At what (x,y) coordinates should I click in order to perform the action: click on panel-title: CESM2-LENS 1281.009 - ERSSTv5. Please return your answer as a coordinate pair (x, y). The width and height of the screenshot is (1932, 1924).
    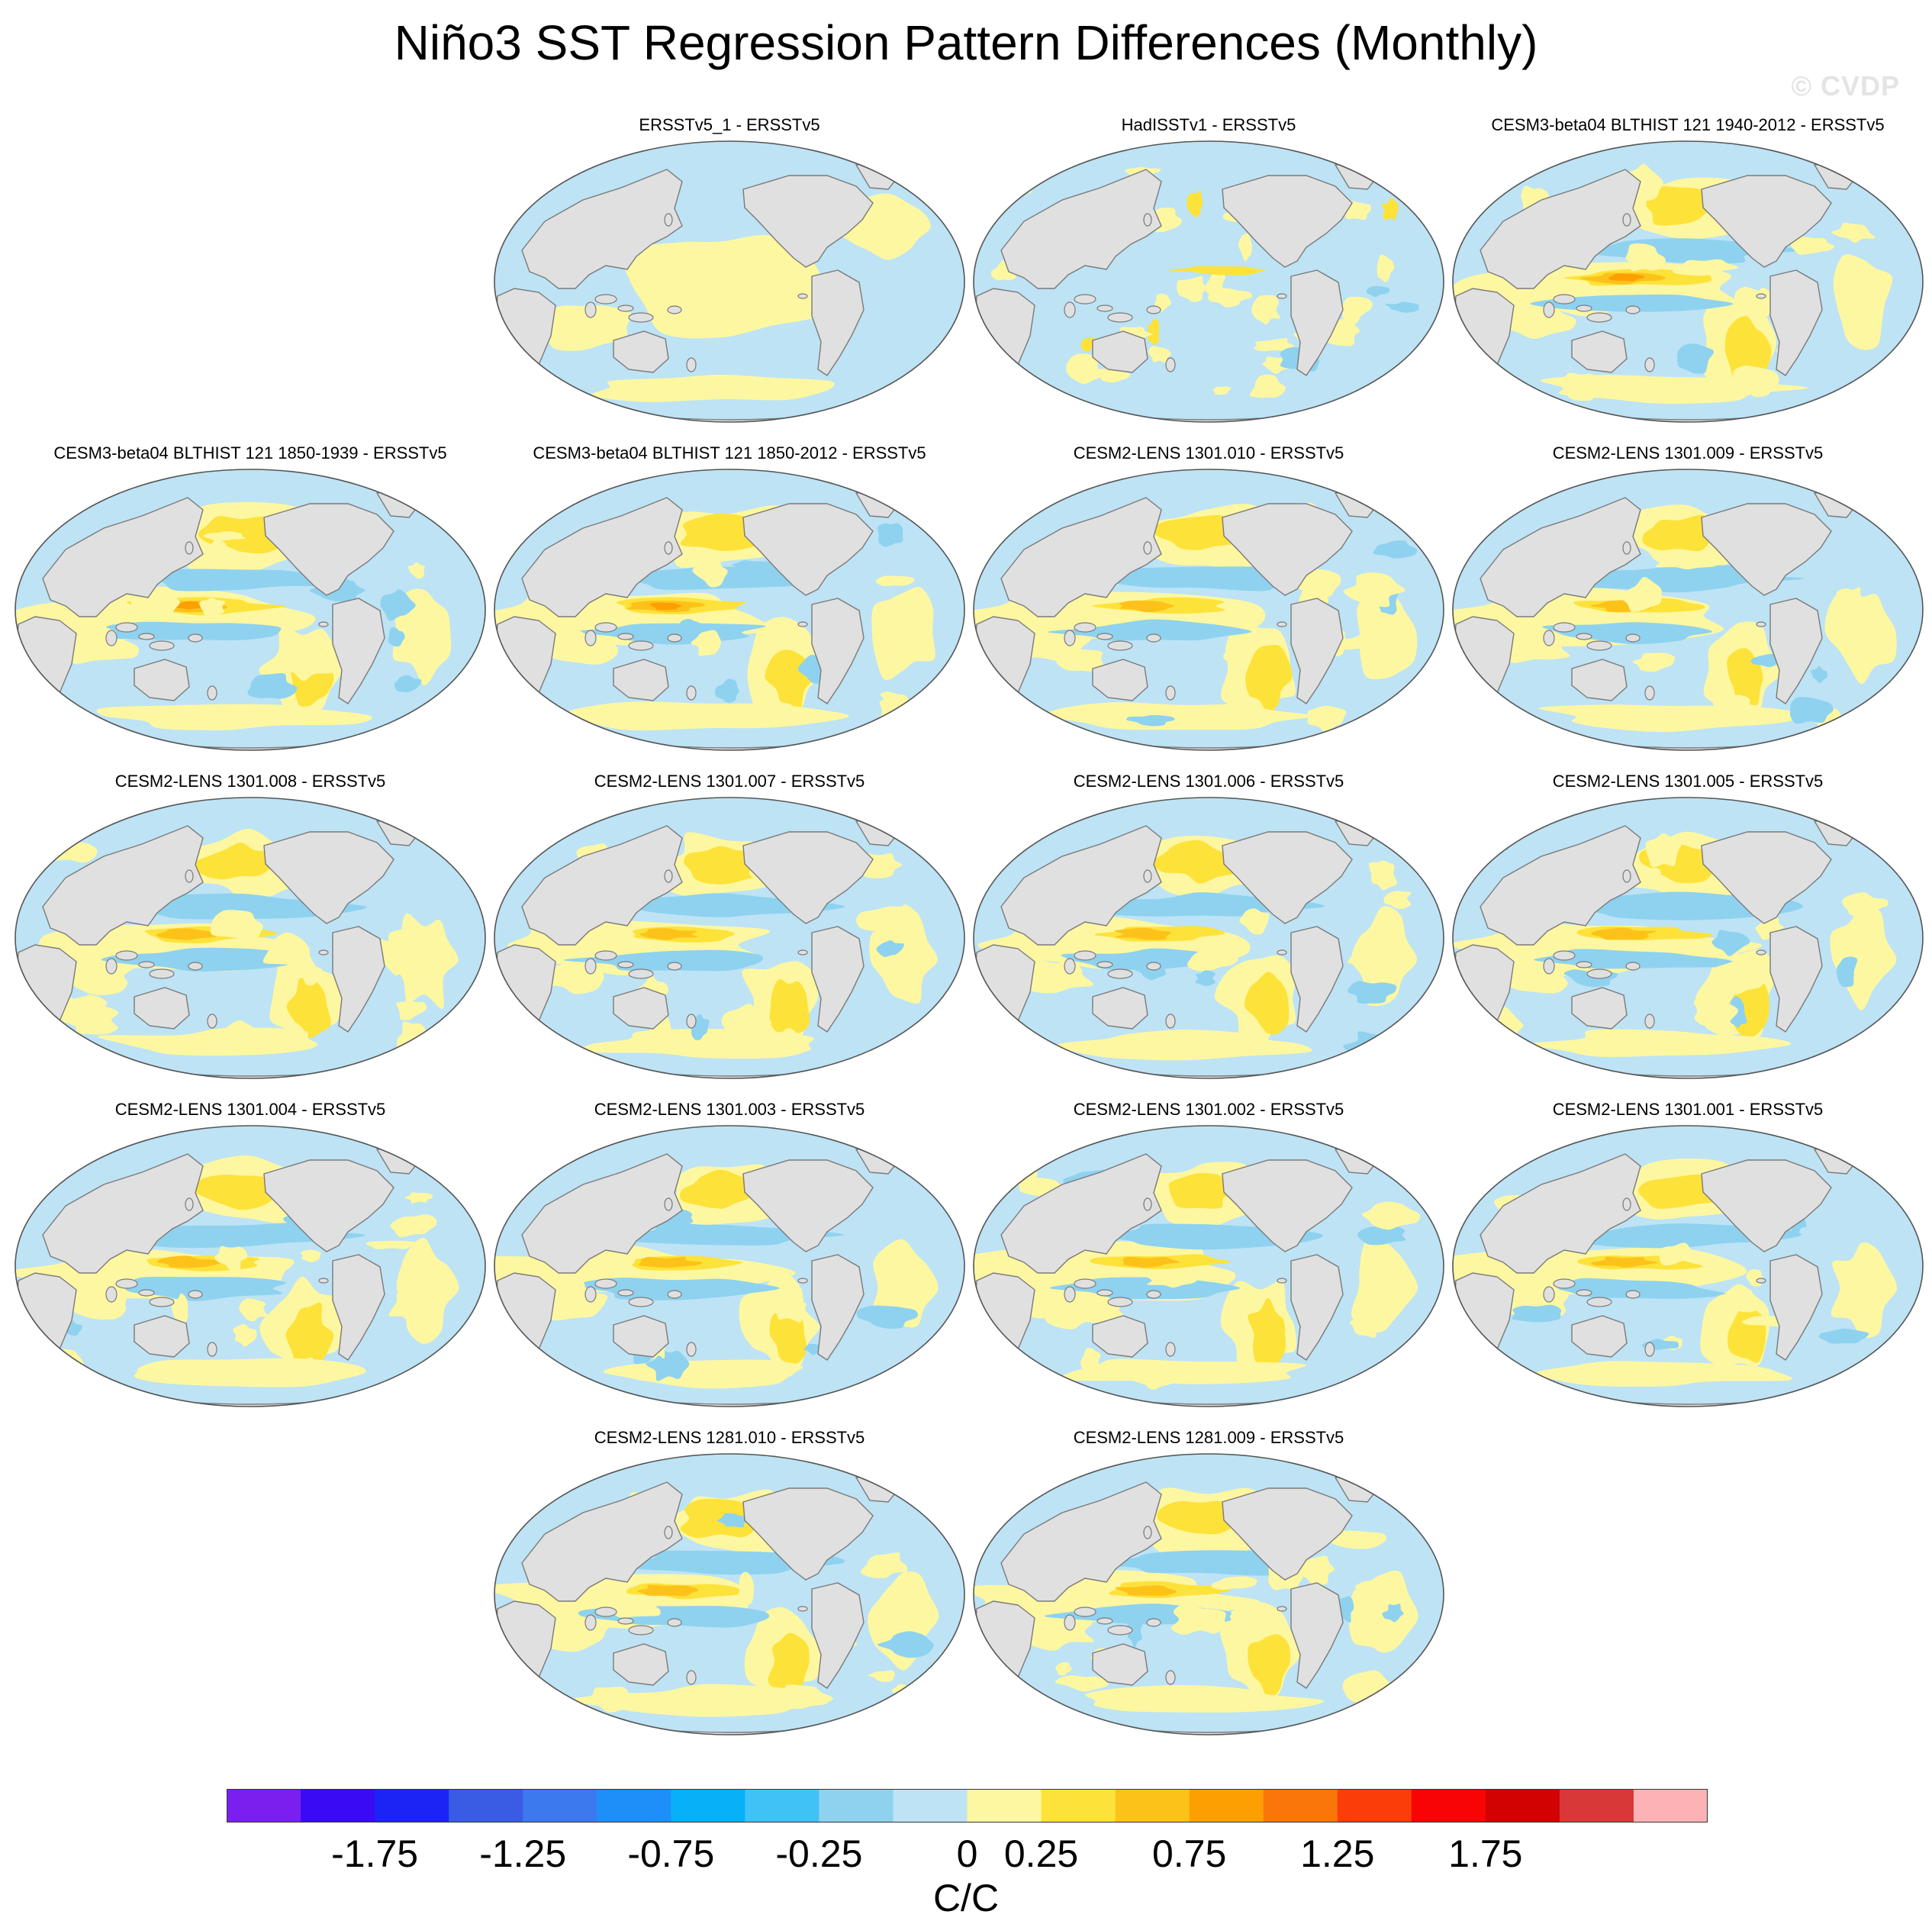
    Looking at the image, I should click on (1208, 1437).